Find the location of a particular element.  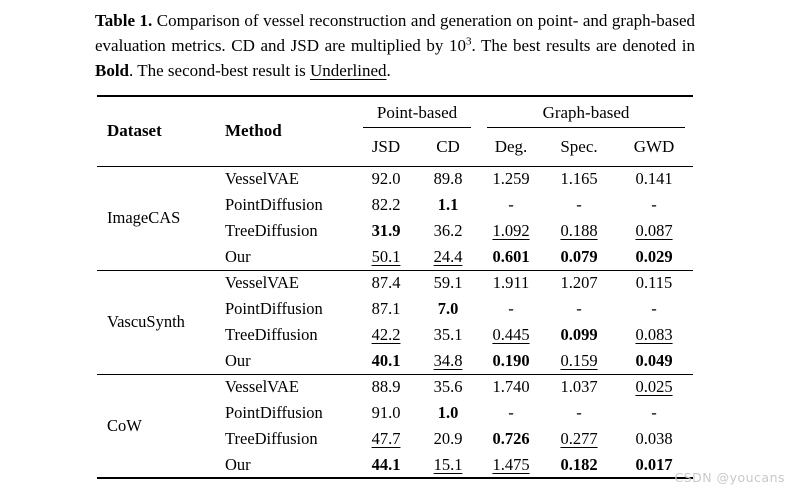

value-cell: 91.0 is located at coordinates (386, 412).